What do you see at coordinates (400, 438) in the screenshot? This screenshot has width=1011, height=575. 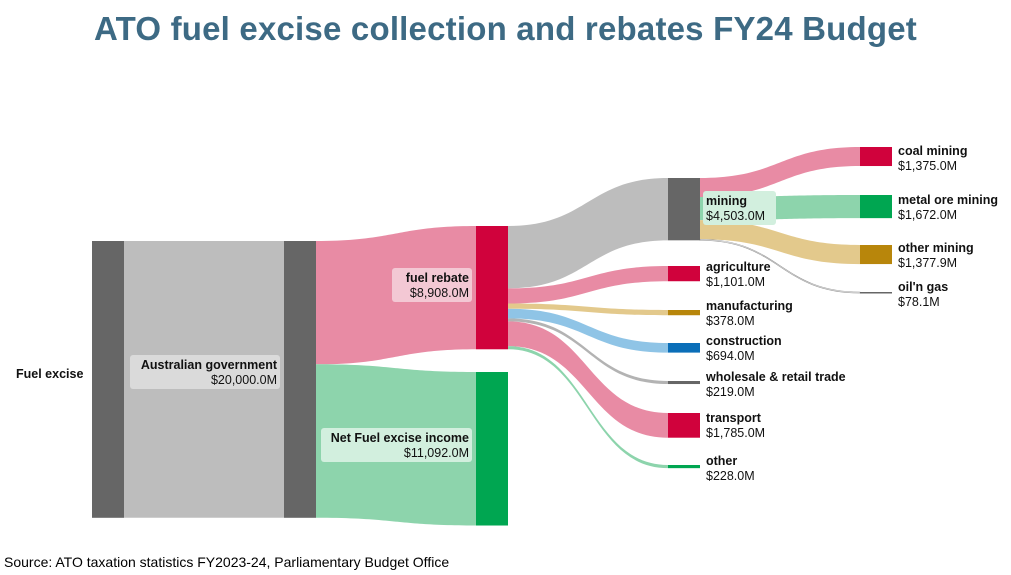 I see `label-net-income-name: Net Fuel excise income` at bounding box center [400, 438].